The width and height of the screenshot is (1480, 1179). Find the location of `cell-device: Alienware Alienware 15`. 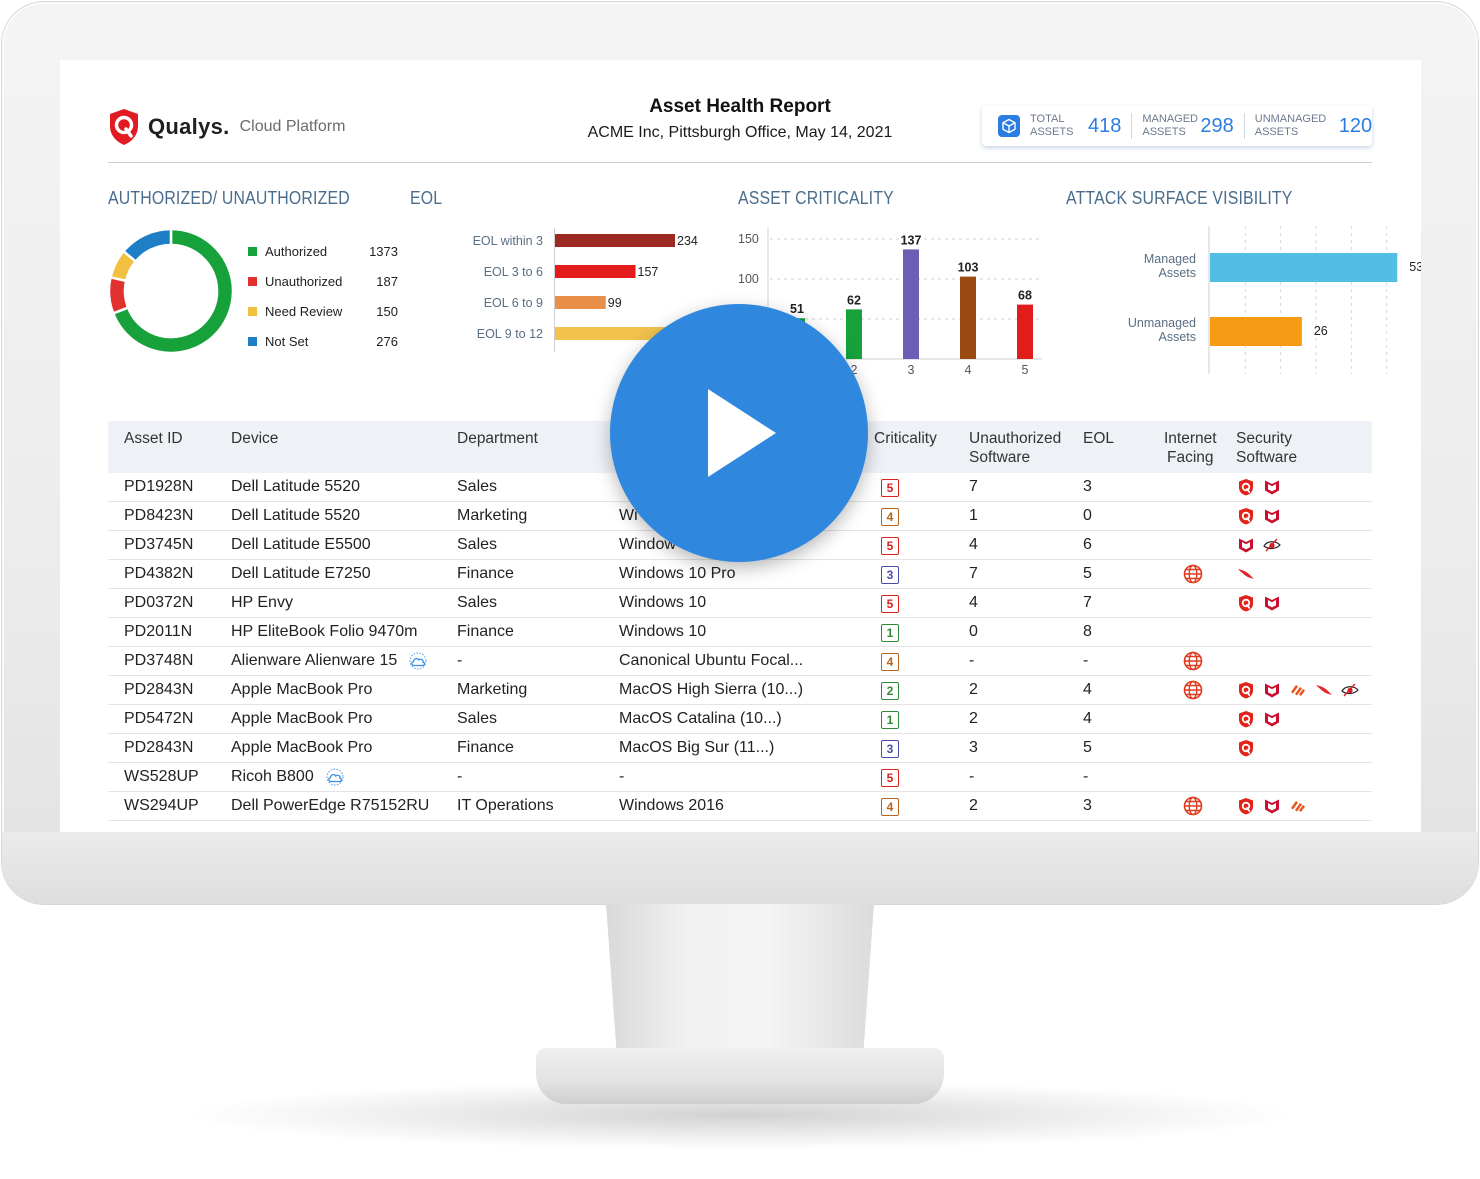

cell-device: Alienware Alienware 15 is located at coordinates (329, 661).